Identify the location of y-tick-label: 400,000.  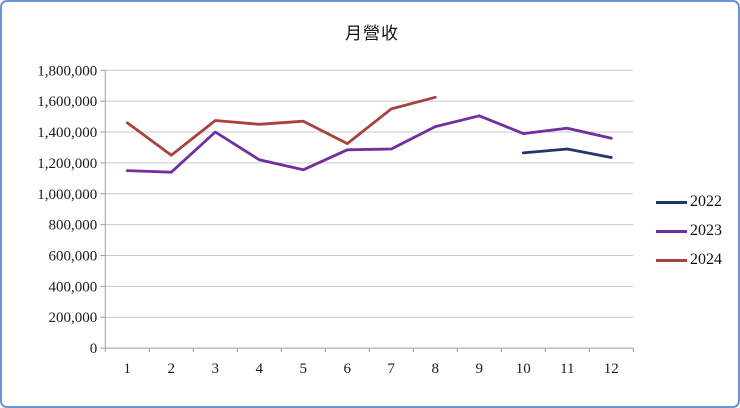
(73, 287).